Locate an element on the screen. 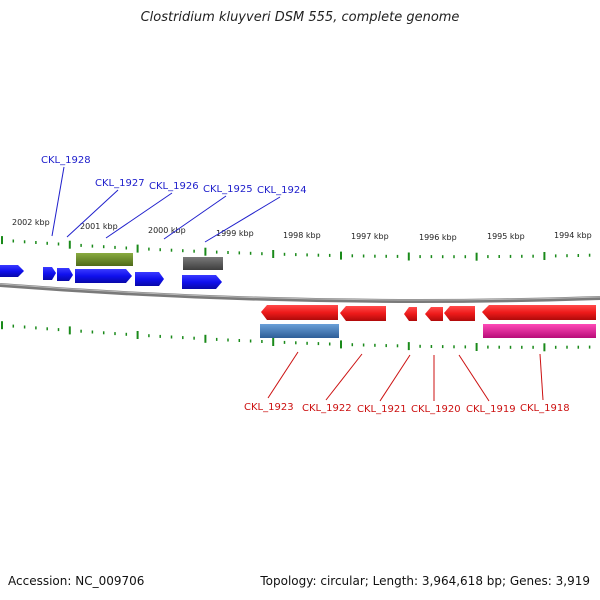 The image size is (600, 600). reverse-genes is located at coordinates (428, 321).